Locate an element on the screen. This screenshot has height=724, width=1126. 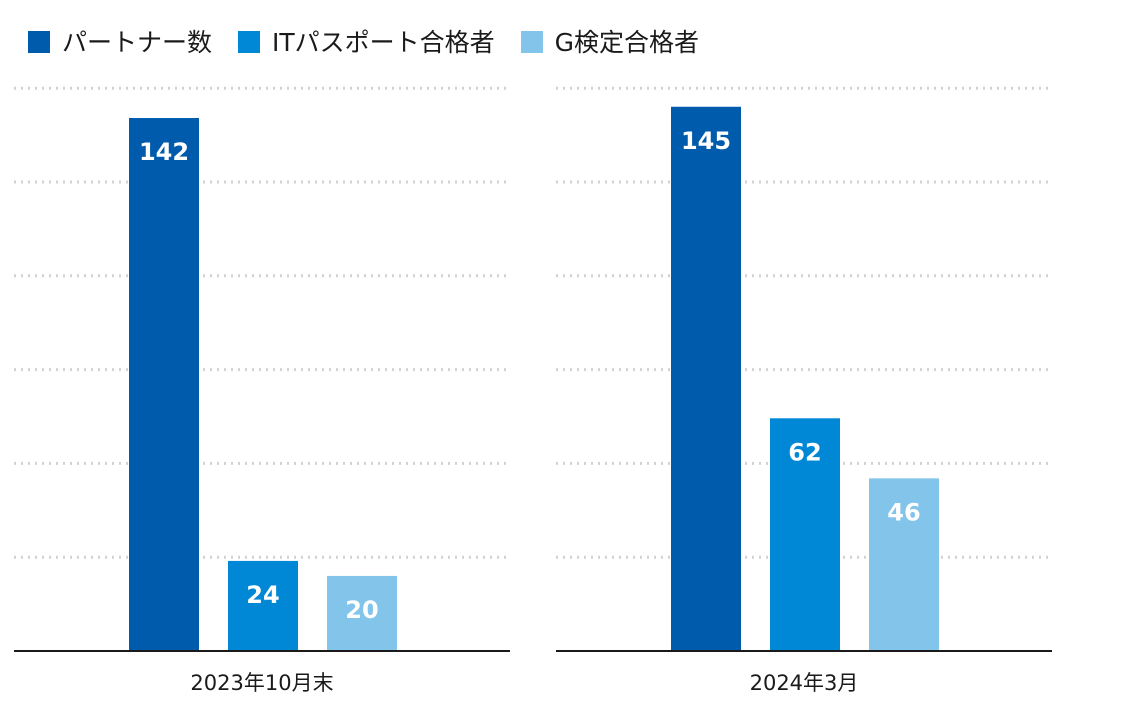
legend-label-it-passport: ITパスポート合格者 is located at coordinates (383, 42).